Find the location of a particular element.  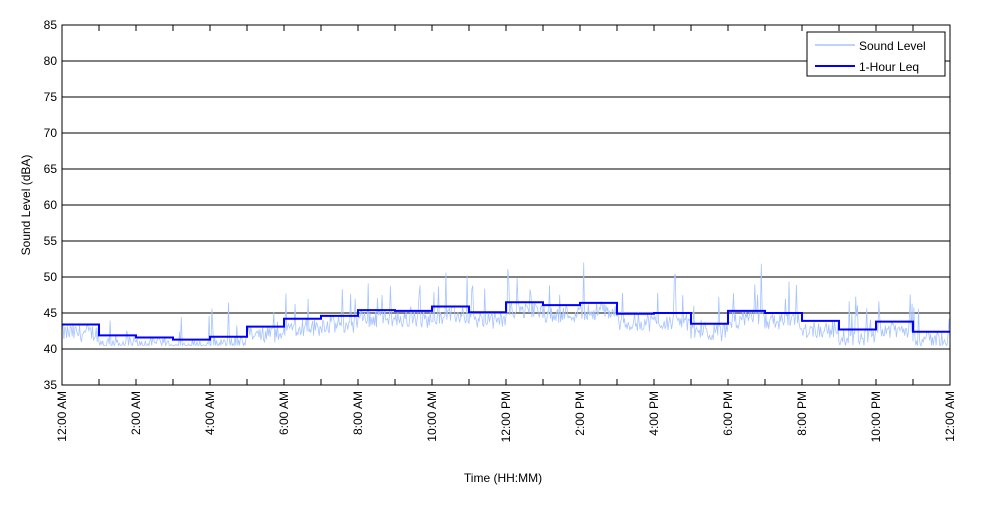

y-tick-label: 65 is located at coordinates (51, 169).